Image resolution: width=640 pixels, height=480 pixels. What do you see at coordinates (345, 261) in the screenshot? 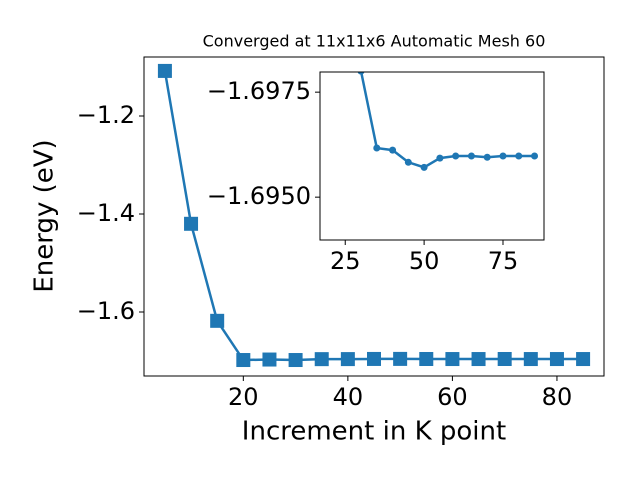
I see `x-tick-label: 25` at bounding box center [345, 261].